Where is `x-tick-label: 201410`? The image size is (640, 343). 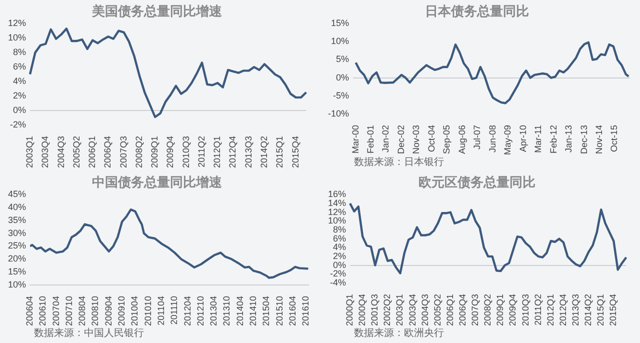
x-tick-label: 201410 is located at coordinates (253, 311).